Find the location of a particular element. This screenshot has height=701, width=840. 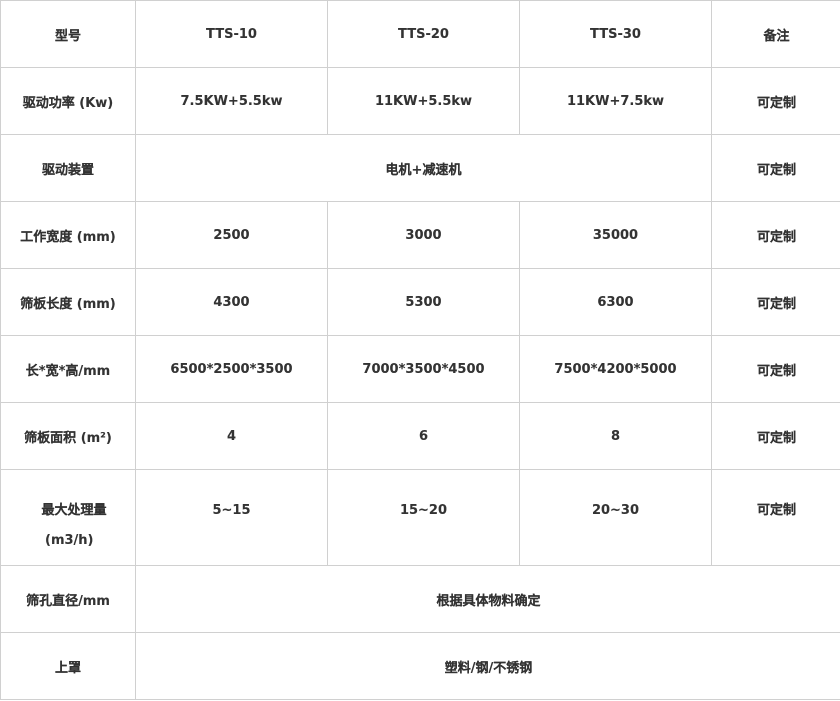

cell: 5~15 is located at coordinates (231, 517).